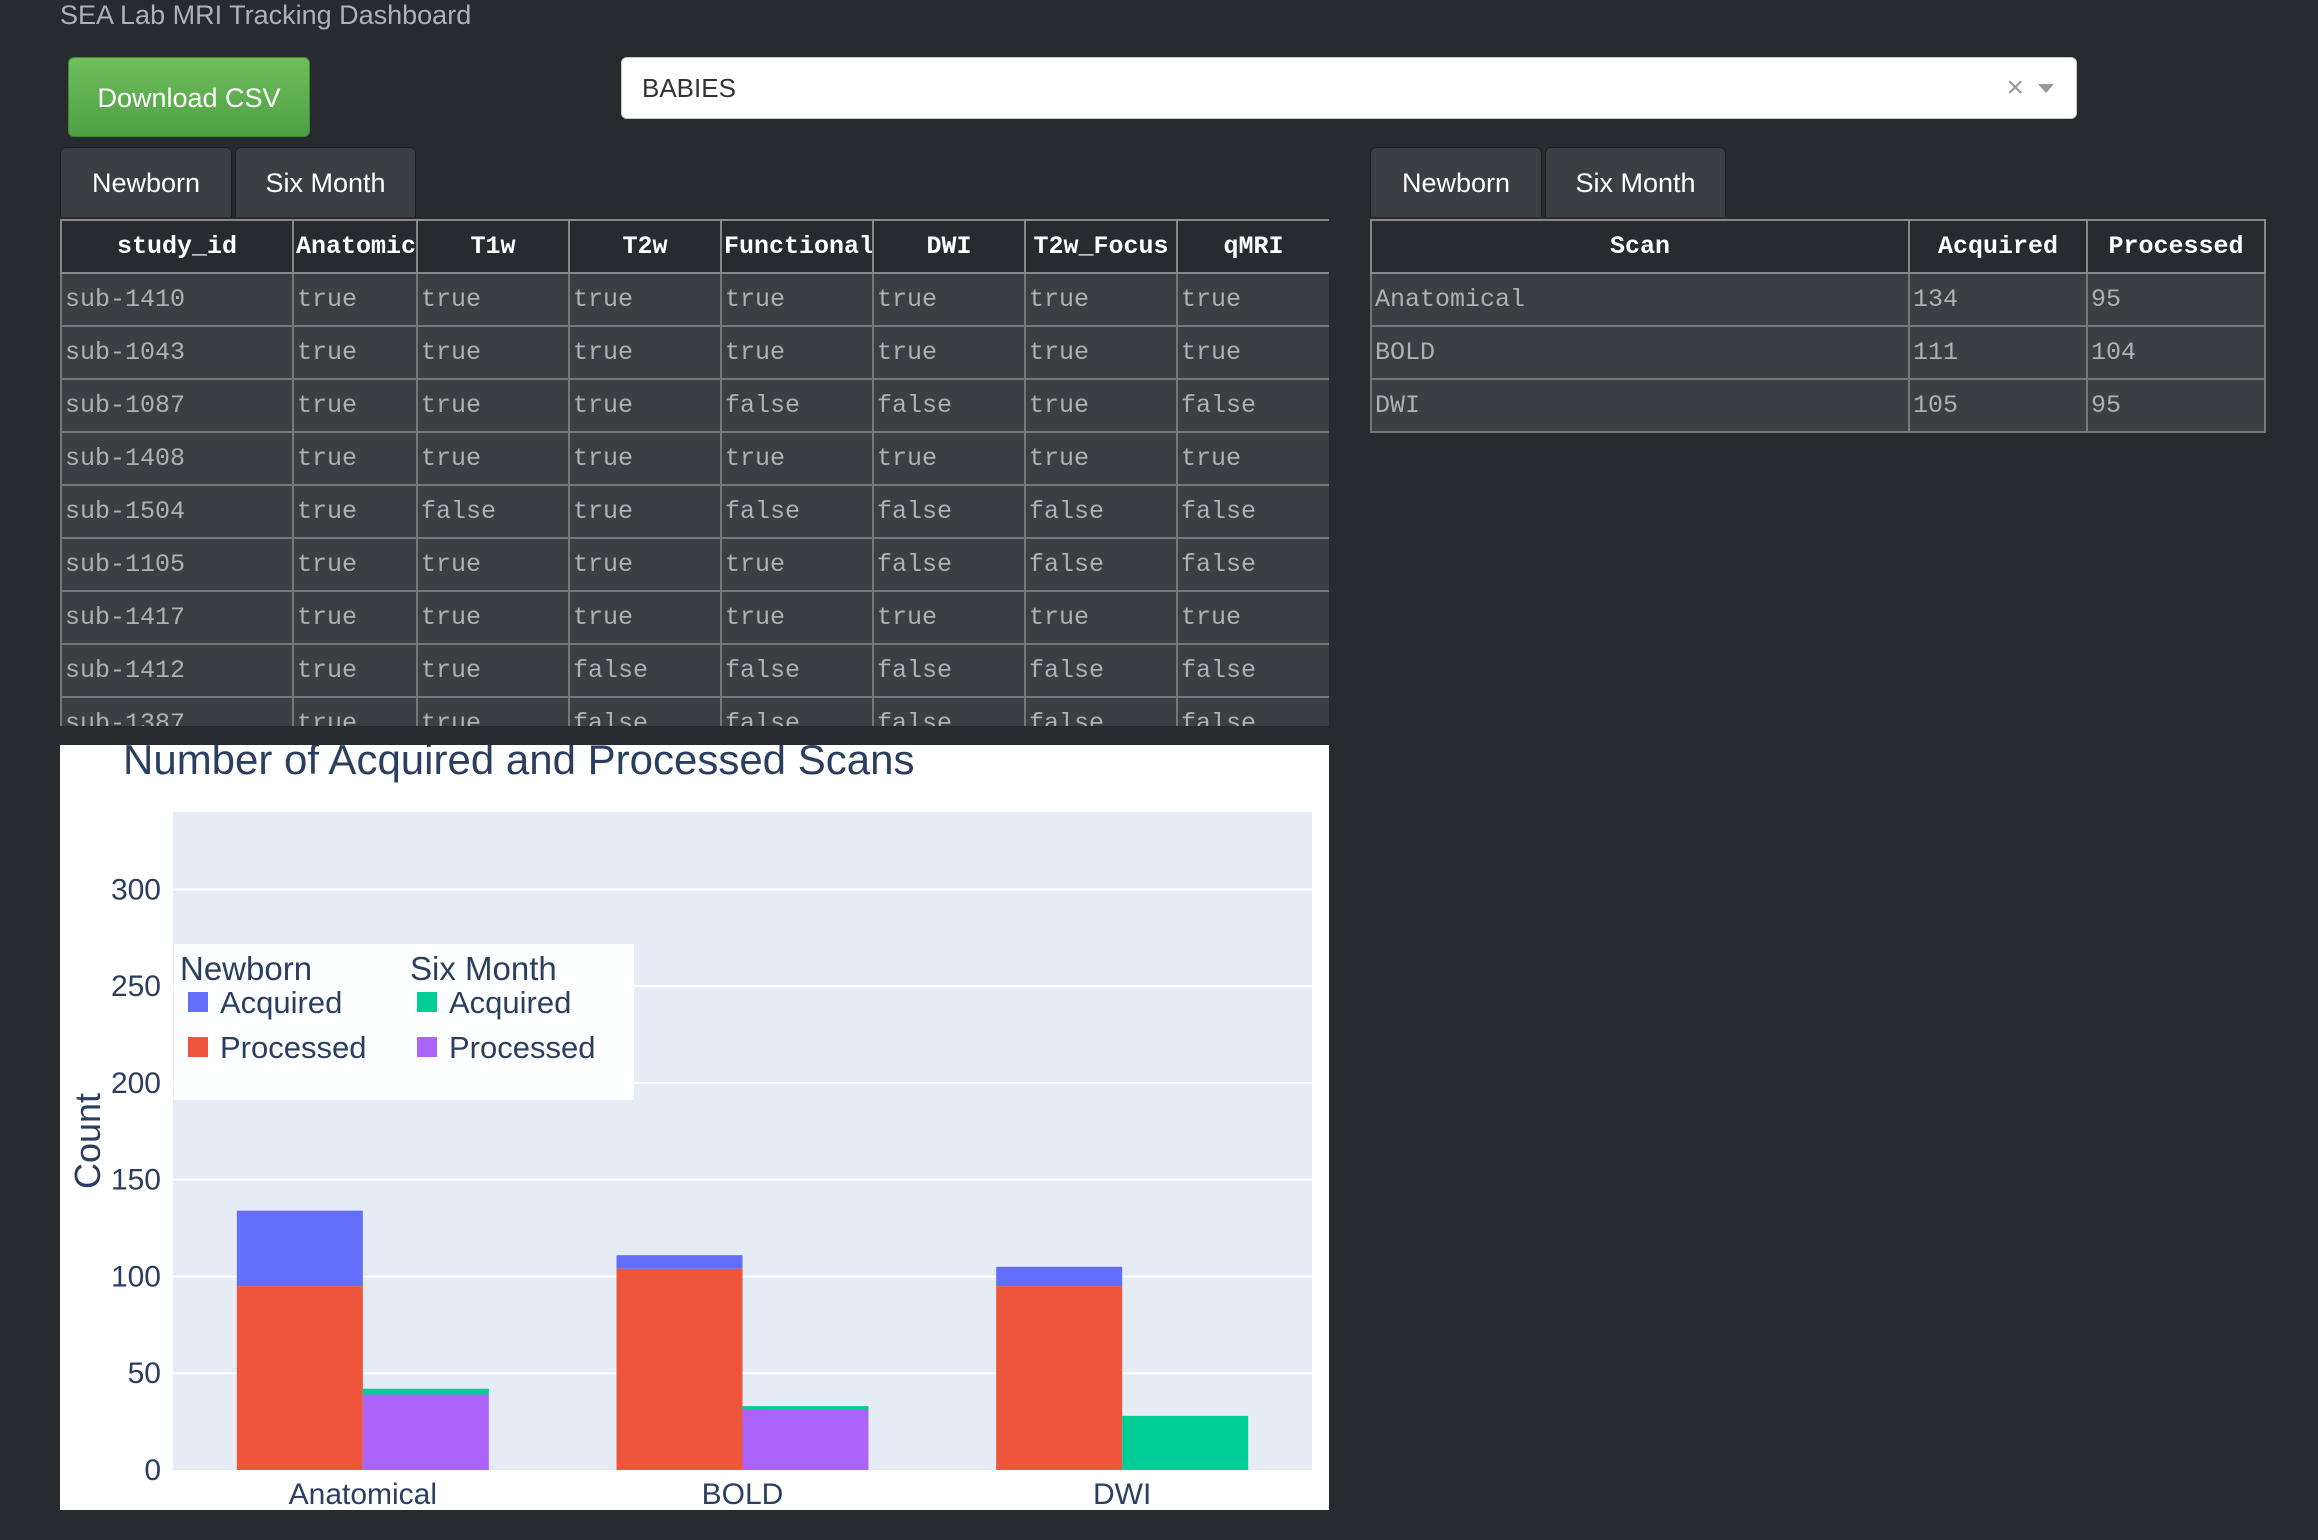 The width and height of the screenshot is (2318, 1540). Describe the element at coordinates (1640, 405) in the screenshot. I see `summary-table-cell: DWI` at that location.